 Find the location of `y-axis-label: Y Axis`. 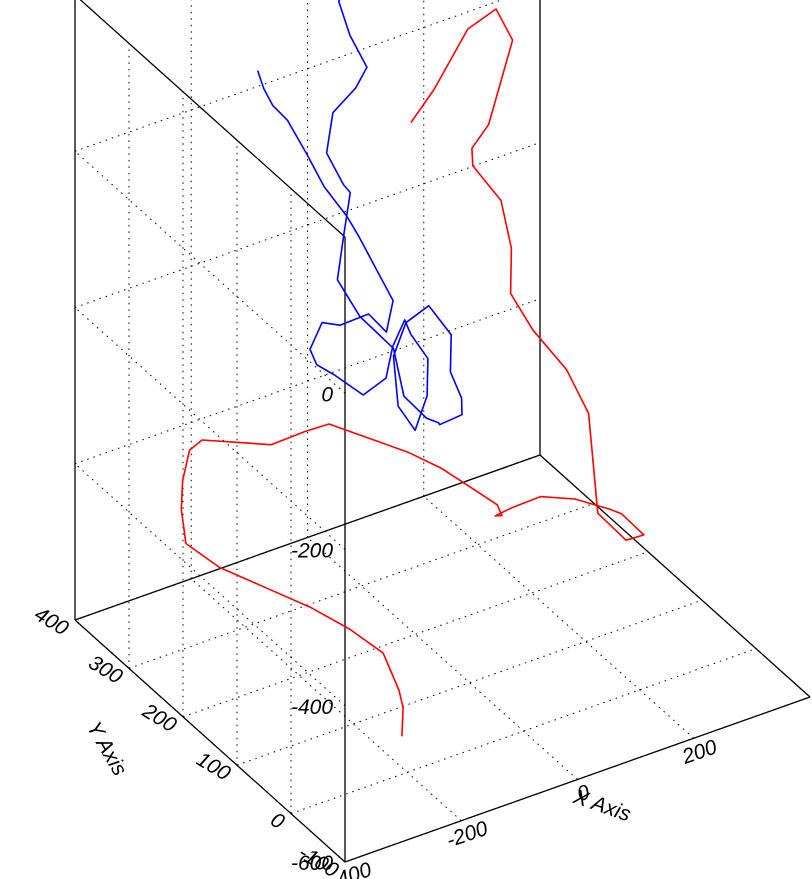

y-axis-label: Y Axis is located at coordinates (106, 749).